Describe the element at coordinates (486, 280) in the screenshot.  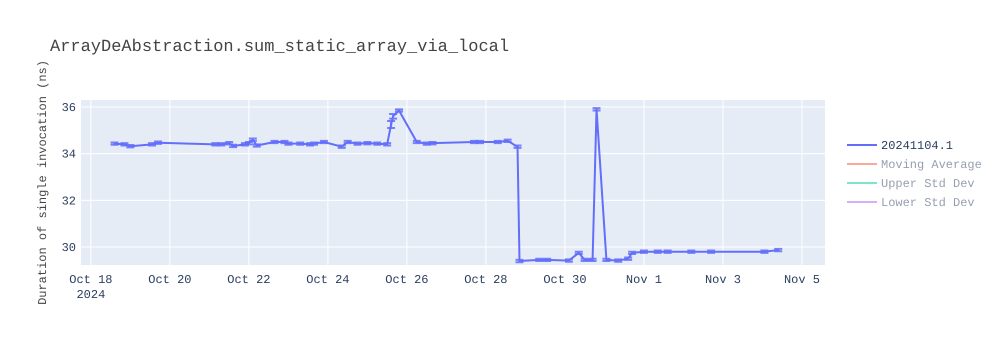
I see `x-tick-label: Oct 28` at that location.